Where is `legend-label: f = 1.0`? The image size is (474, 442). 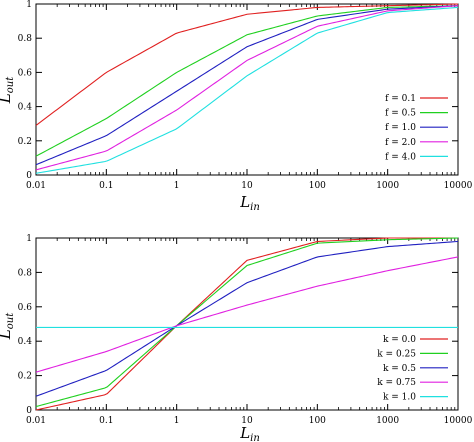
legend-label: f = 1.0 is located at coordinates (400, 128).